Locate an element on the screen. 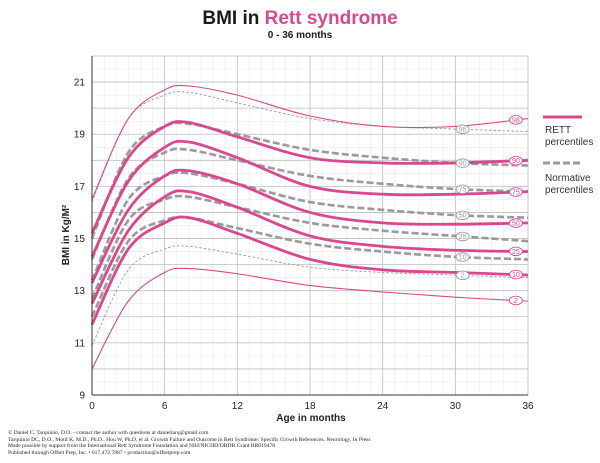  normative-label-badge-p98 is located at coordinates (462, 129).